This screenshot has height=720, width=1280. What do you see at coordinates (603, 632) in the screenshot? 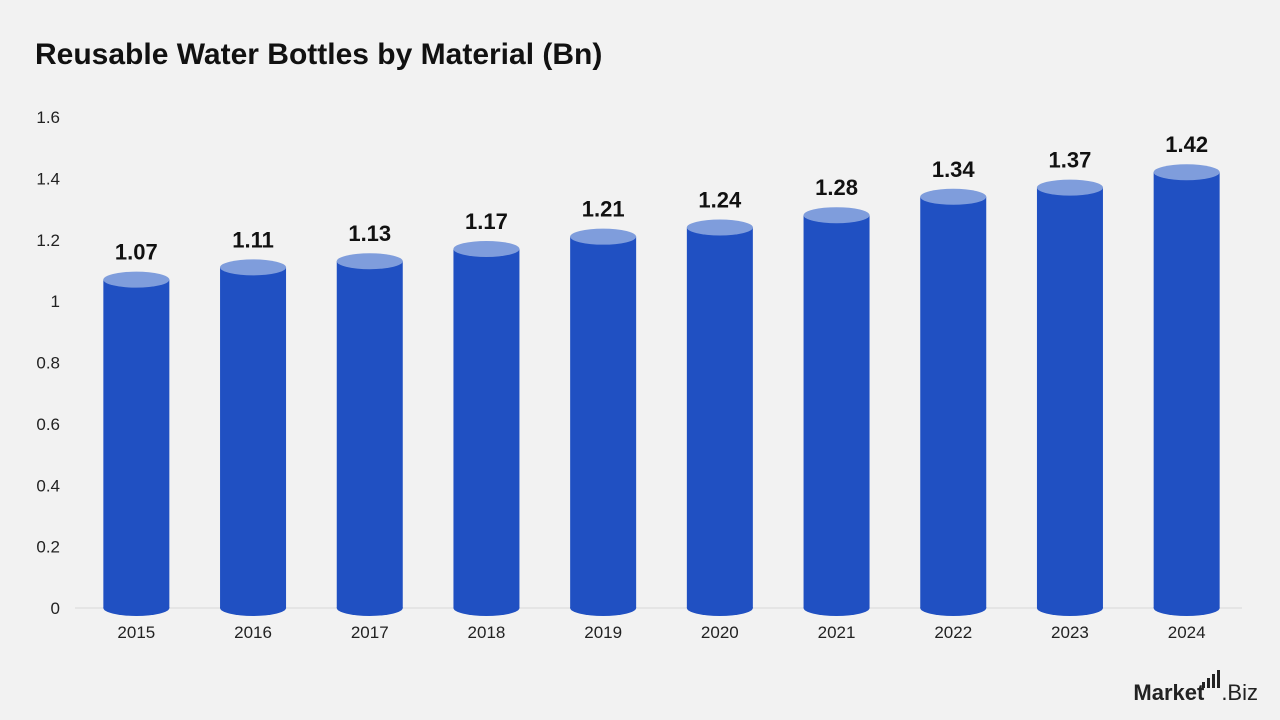
I see `x-tick-label: 2019` at bounding box center [603, 632].